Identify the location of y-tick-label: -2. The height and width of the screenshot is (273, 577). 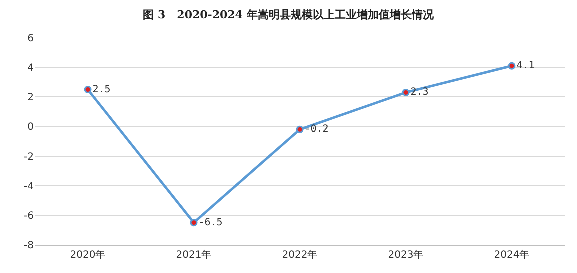
(29, 157).